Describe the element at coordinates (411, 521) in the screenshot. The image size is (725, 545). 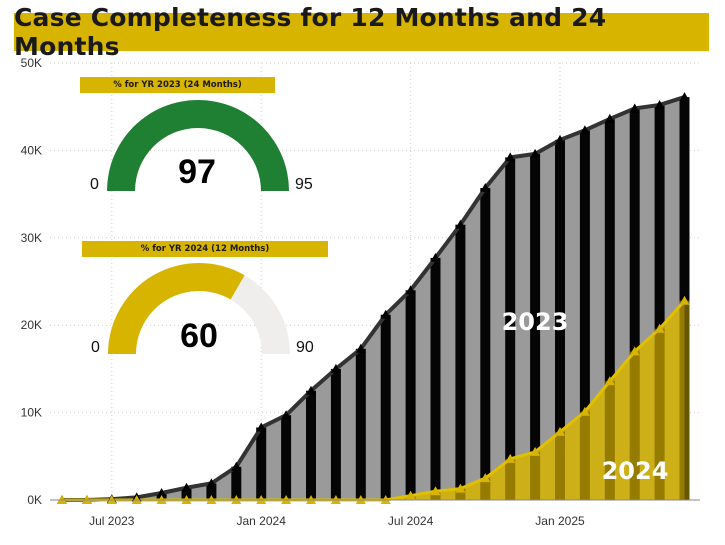
I see `x-tick-label: Jul 2024` at that location.